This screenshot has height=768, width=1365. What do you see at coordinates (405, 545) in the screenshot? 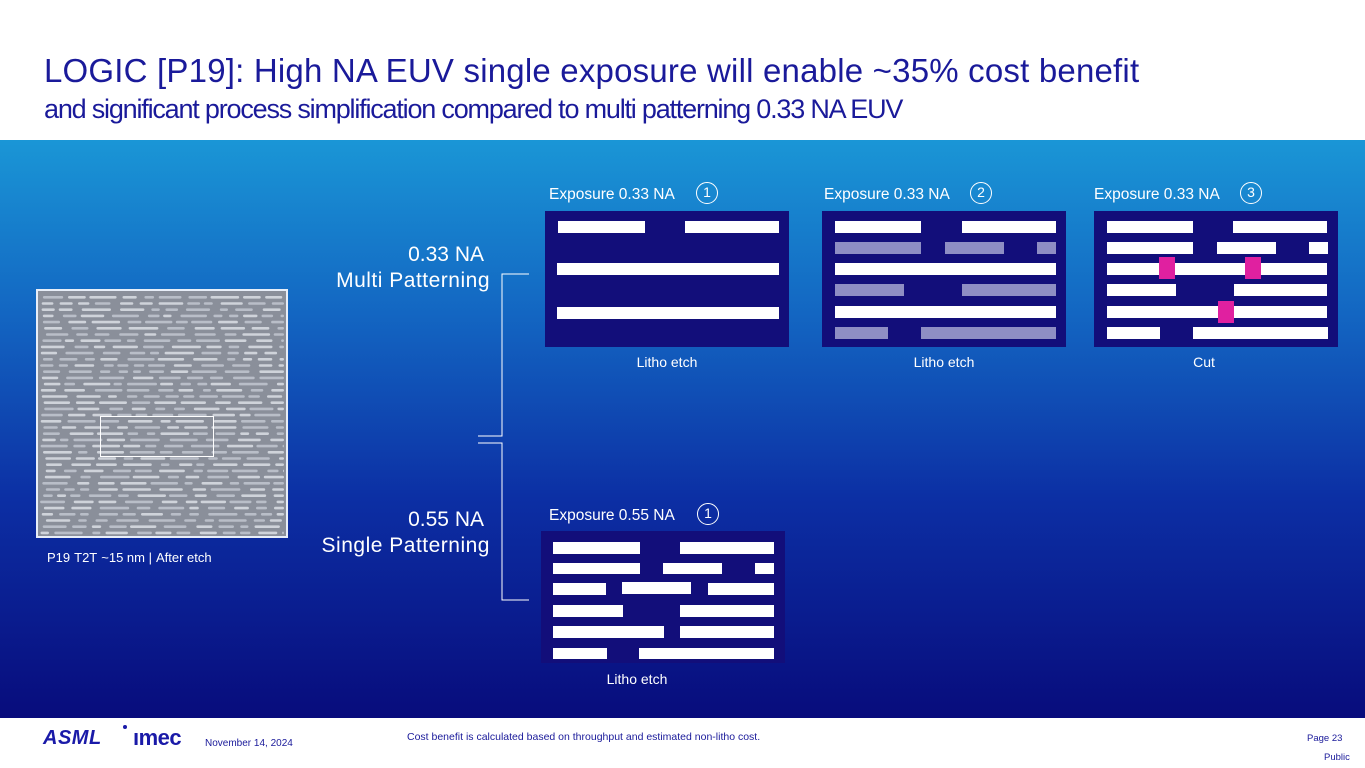
I see `row-single-label: Single Patterning` at bounding box center [405, 545].